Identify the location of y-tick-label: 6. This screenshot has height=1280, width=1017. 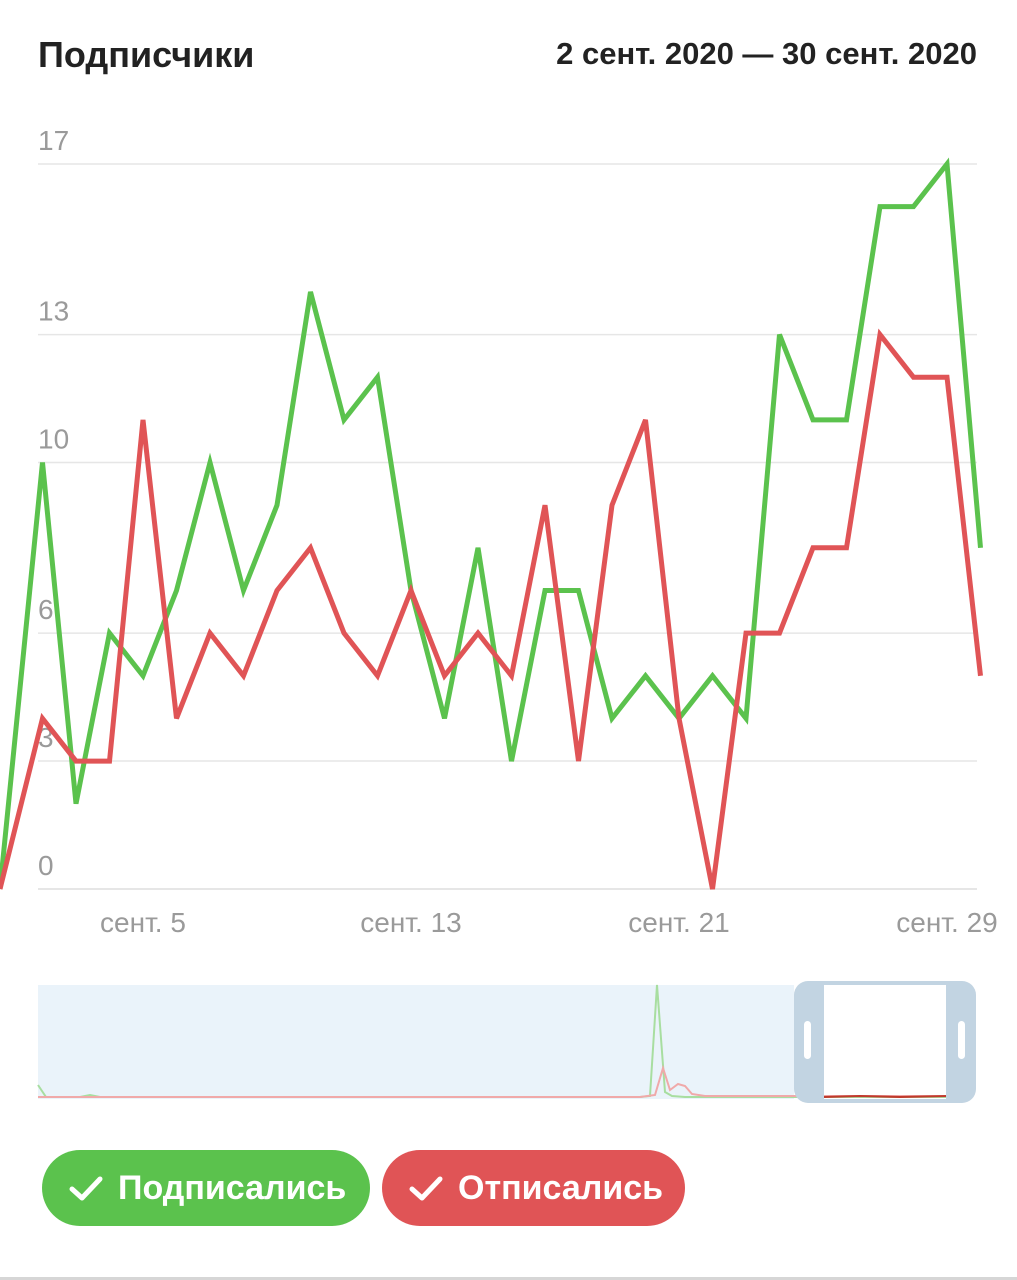
(46, 609).